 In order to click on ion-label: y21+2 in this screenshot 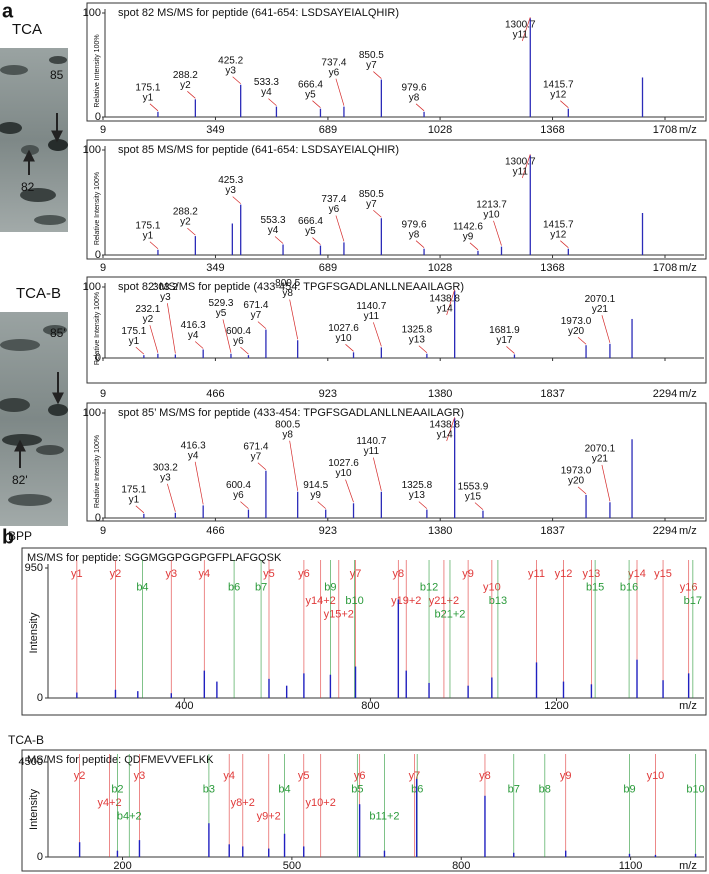, I will do `click(444, 601)`.